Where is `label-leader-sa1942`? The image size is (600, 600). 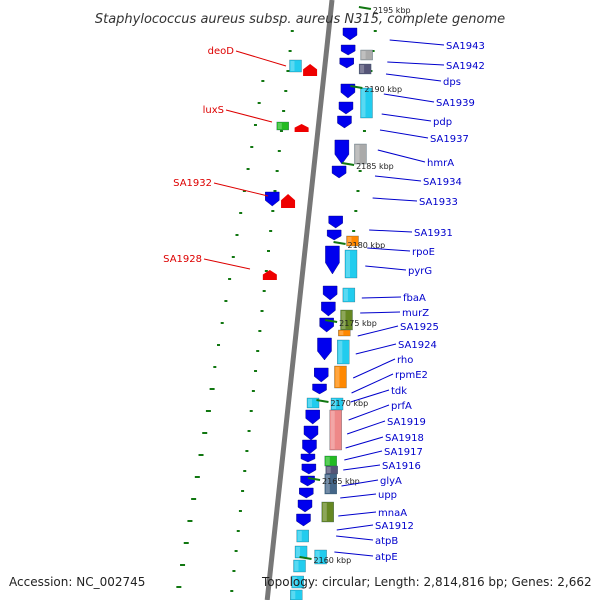
label-leader-sa1942 is located at coordinates (416, 63).